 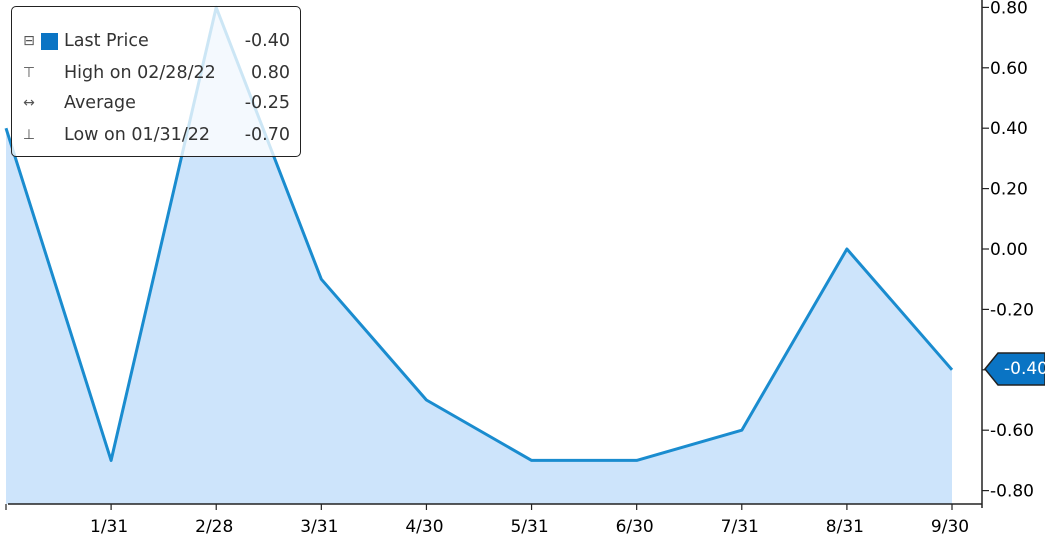 I want to click on legend-label: Low on 01/31/22, so click(x=137, y=135).